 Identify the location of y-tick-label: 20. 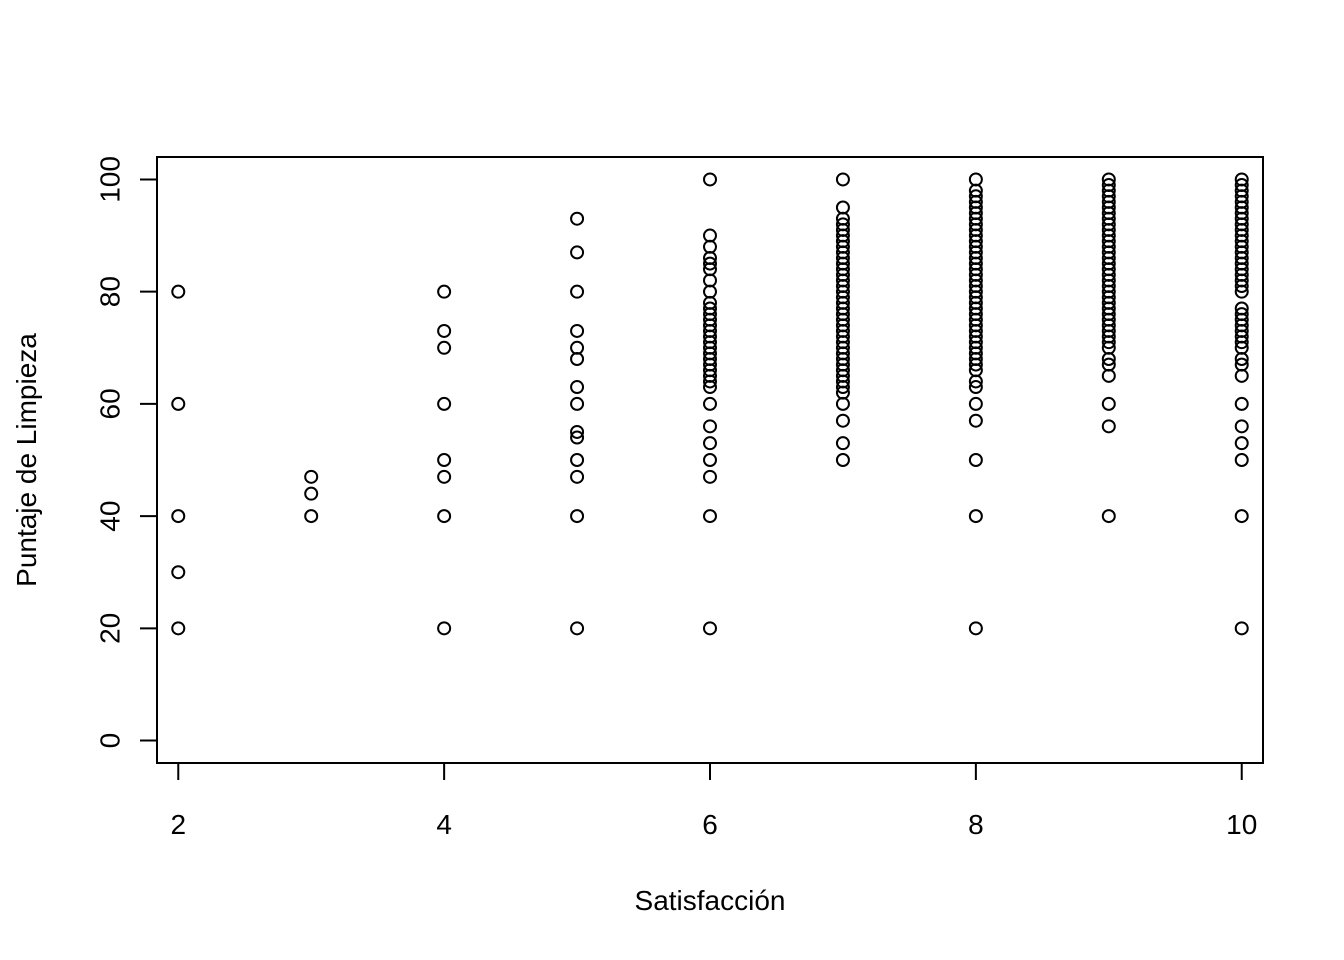
(110, 628).